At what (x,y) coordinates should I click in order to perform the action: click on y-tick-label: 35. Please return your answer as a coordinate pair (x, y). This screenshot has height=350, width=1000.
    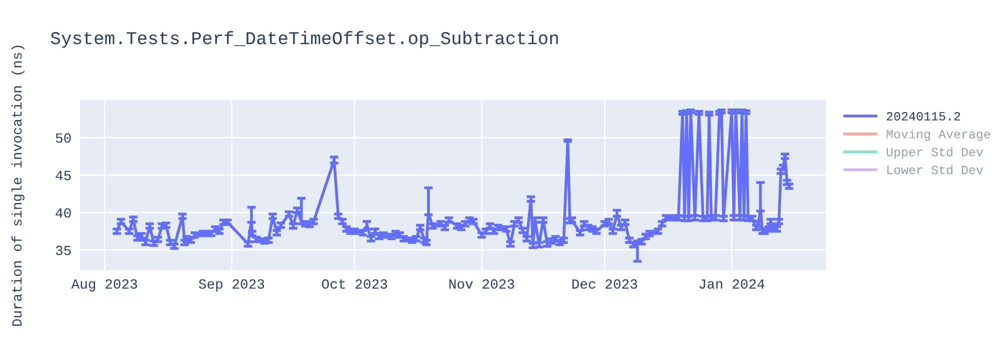
    Looking at the image, I should click on (63, 251).